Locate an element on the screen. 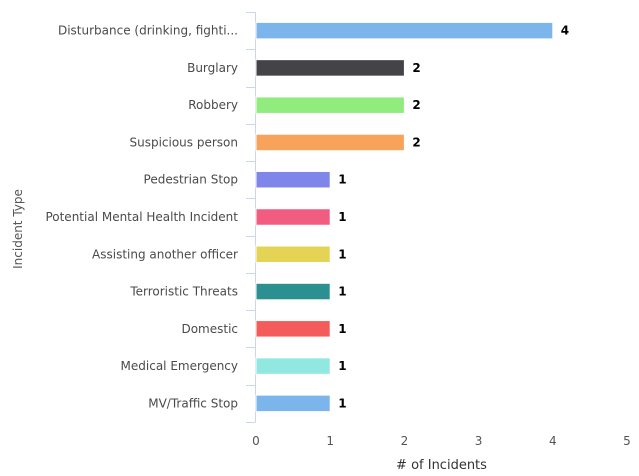 The height and width of the screenshot is (476, 639). x-tick-label: 4 is located at coordinates (553, 441).